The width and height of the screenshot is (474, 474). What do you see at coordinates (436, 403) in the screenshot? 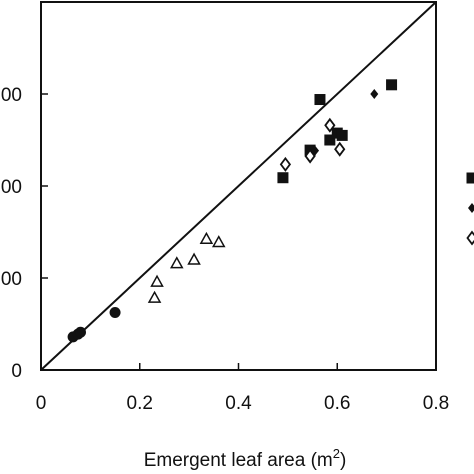
I see `x-tick-label: 0.8` at bounding box center [436, 403].